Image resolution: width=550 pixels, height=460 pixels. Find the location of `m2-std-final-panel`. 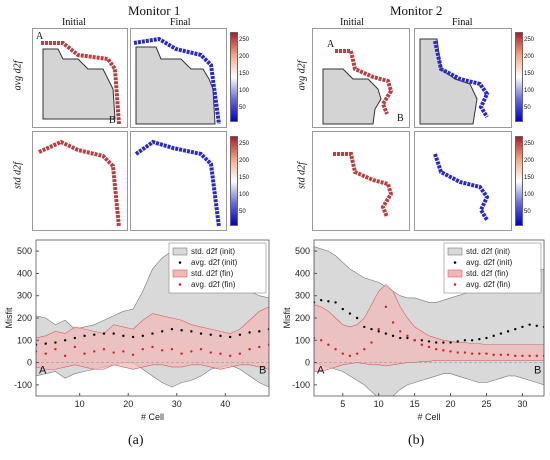

m2-std-final-panel is located at coordinates (463, 181).